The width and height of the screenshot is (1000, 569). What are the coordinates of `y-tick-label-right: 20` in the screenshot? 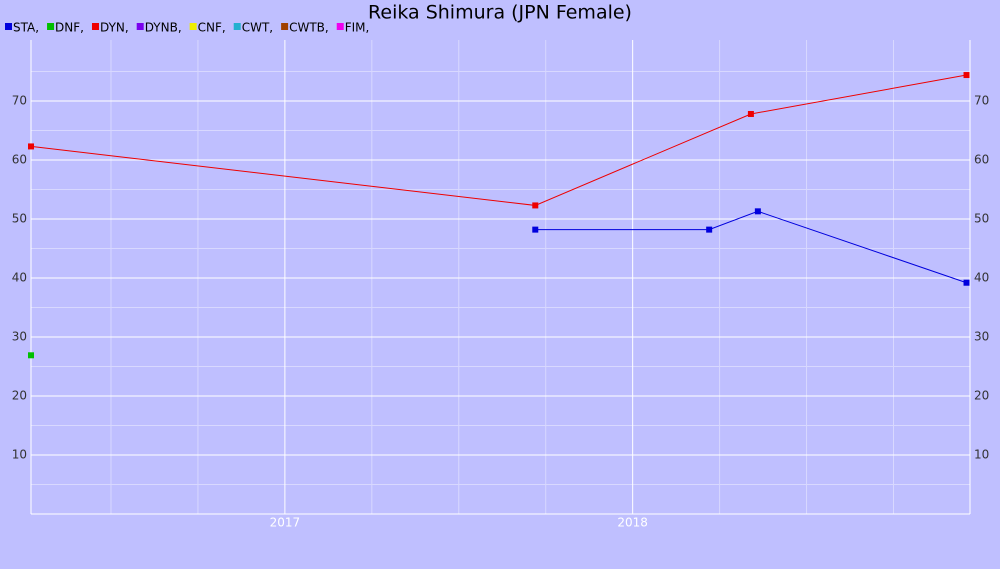 It's located at (981, 396).